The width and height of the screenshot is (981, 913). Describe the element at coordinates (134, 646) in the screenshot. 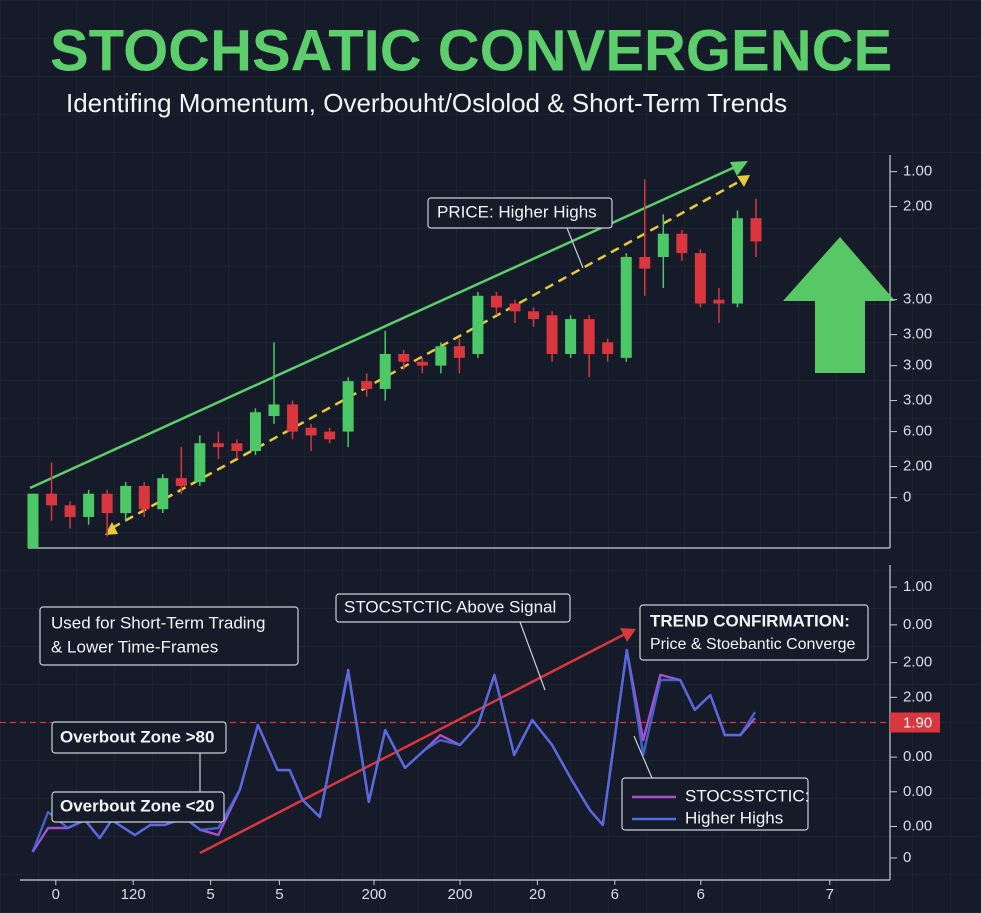

I see `annotation: & Lower Time-Frames` at that location.